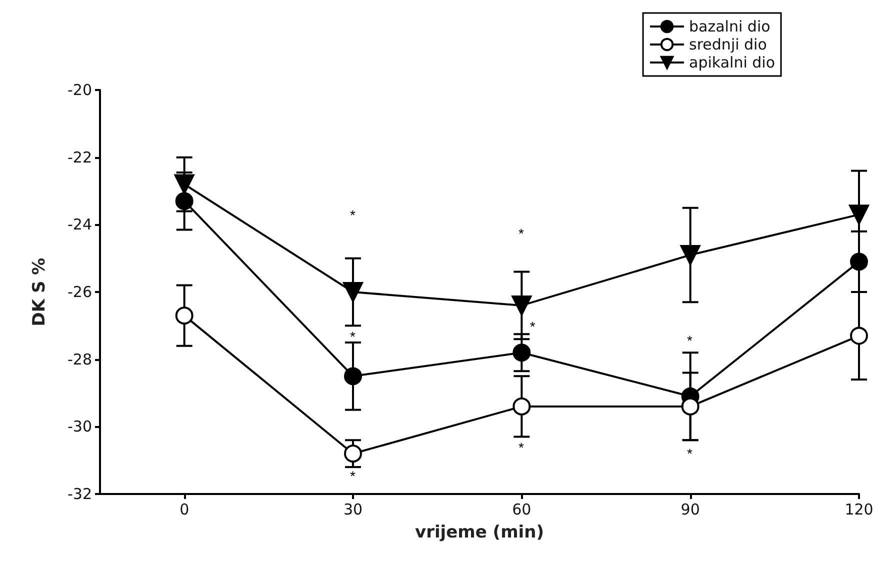  Describe the element at coordinates (80, 292) in the screenshot. I see `y-tick-label: -26` at that location.